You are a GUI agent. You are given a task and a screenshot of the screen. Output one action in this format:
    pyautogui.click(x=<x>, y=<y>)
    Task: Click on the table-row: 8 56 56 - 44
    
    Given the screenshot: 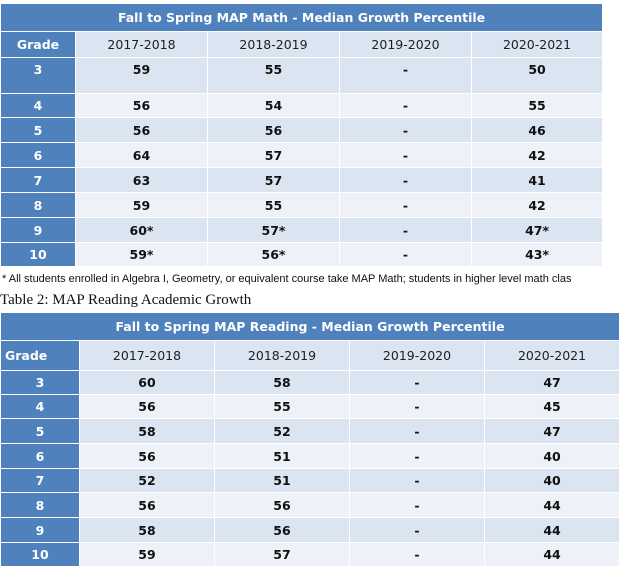 What is the action you would take?
    pyautogui.click(x=309, y=505)
    